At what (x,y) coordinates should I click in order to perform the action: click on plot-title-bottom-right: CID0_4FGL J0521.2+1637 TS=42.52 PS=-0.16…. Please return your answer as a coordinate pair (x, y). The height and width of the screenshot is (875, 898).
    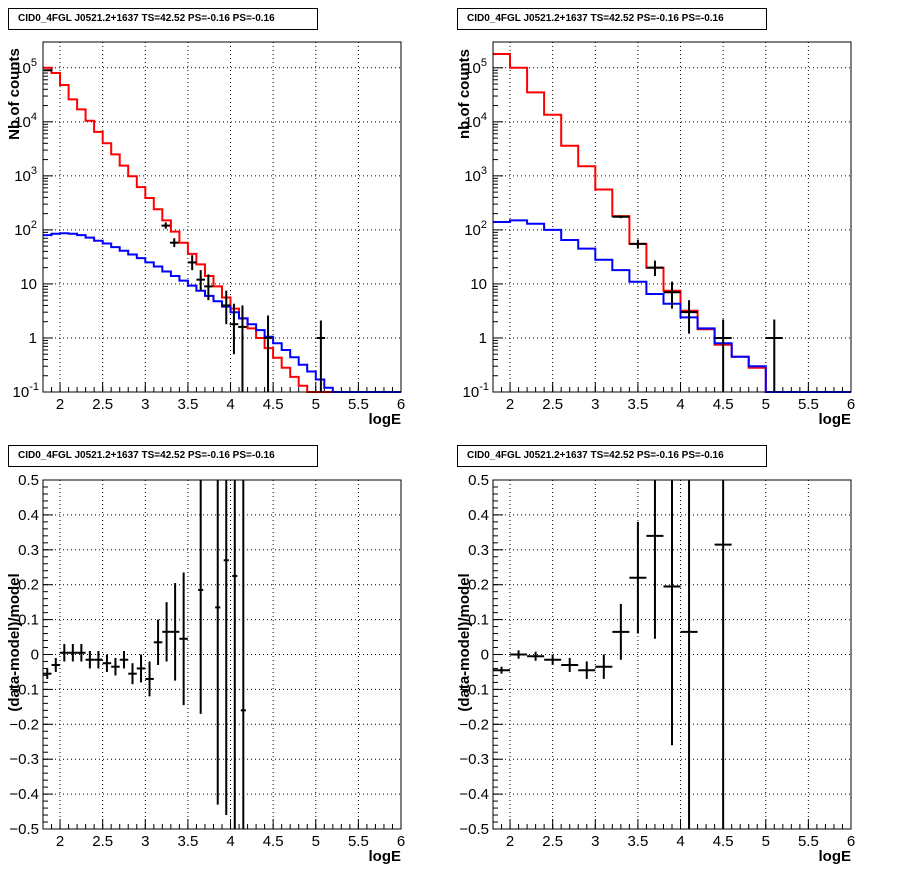
    Looking at the image, I should click on (612, 456).